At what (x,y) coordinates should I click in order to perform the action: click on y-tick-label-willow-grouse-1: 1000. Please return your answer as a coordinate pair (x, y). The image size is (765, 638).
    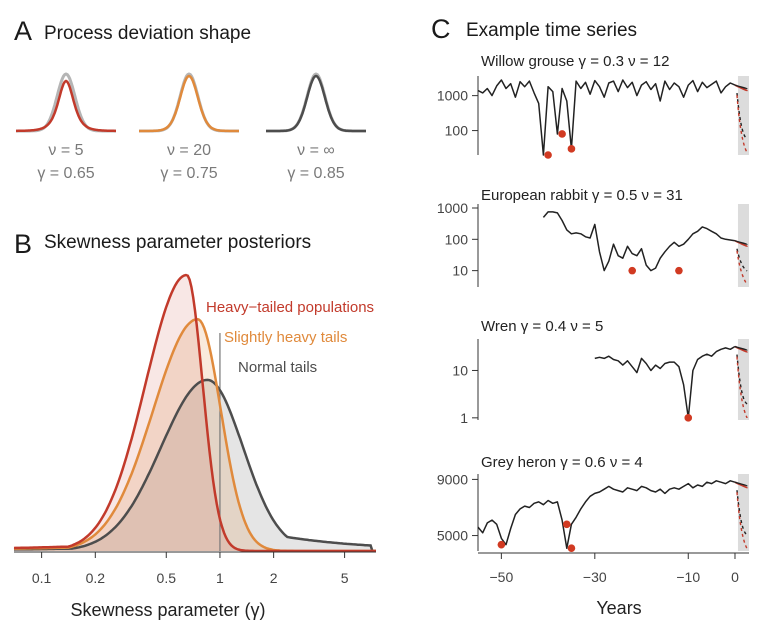
    Looking at the image, I should click on (452, 96).